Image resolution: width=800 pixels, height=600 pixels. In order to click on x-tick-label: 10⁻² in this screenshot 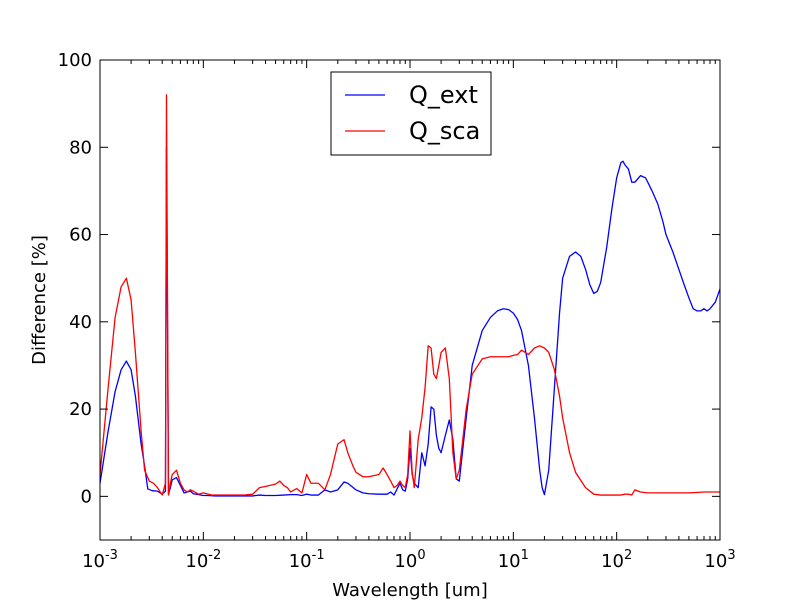, I will do `click(203, 560)`.